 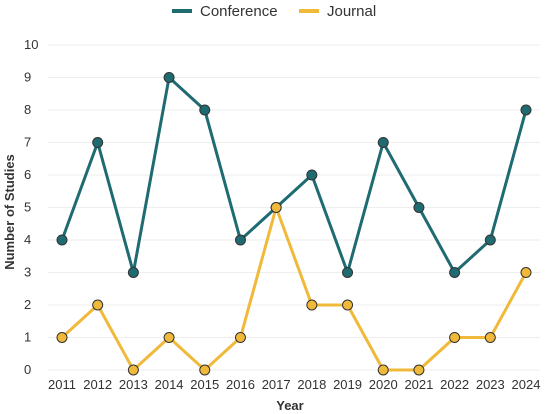 I want to click on legend-label-conference: Conference, so click(x=239, y=11).